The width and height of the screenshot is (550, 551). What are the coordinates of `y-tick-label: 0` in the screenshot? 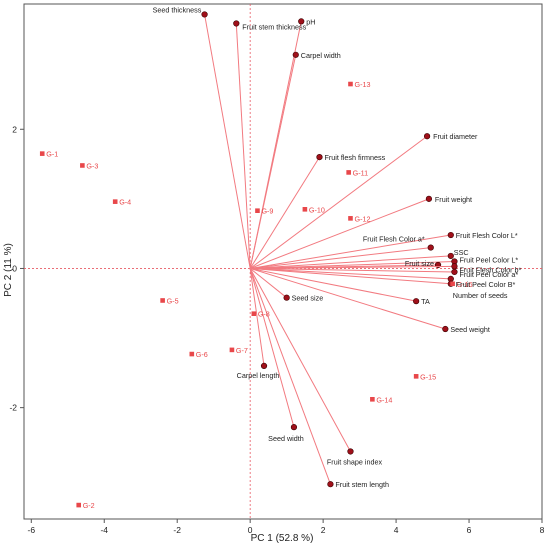 It's located at (14, 268).